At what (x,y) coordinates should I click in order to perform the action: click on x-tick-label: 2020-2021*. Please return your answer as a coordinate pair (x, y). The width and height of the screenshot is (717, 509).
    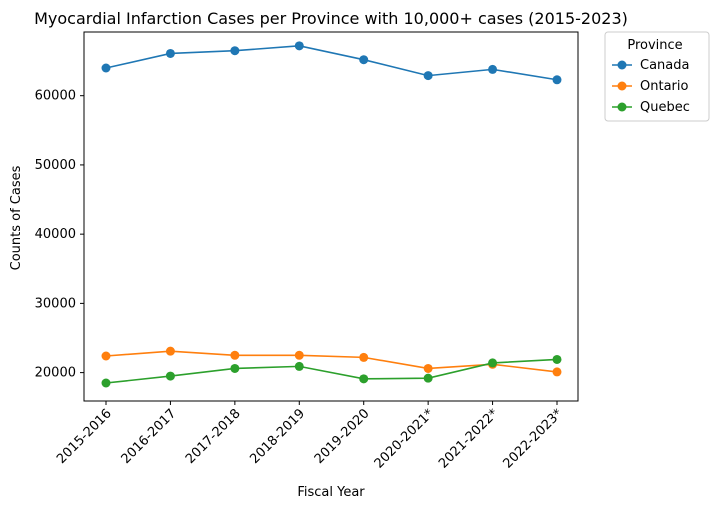
    Looking at the image, I should click on (405, 439).